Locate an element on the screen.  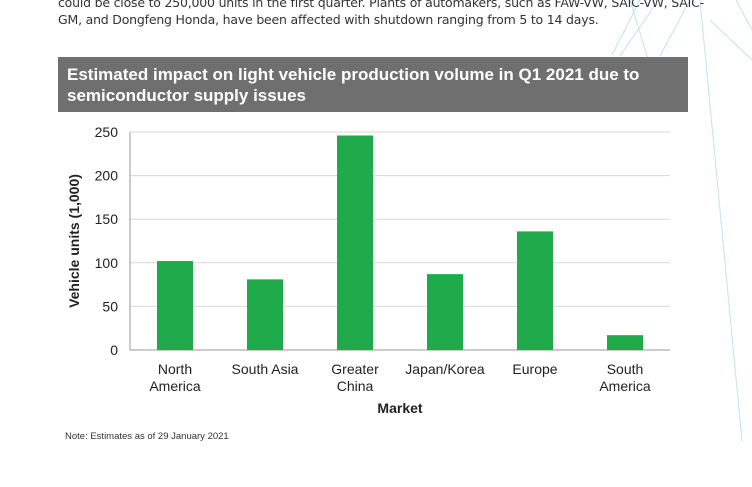
x-tick-label: North America is located at coordinates (175, 377).